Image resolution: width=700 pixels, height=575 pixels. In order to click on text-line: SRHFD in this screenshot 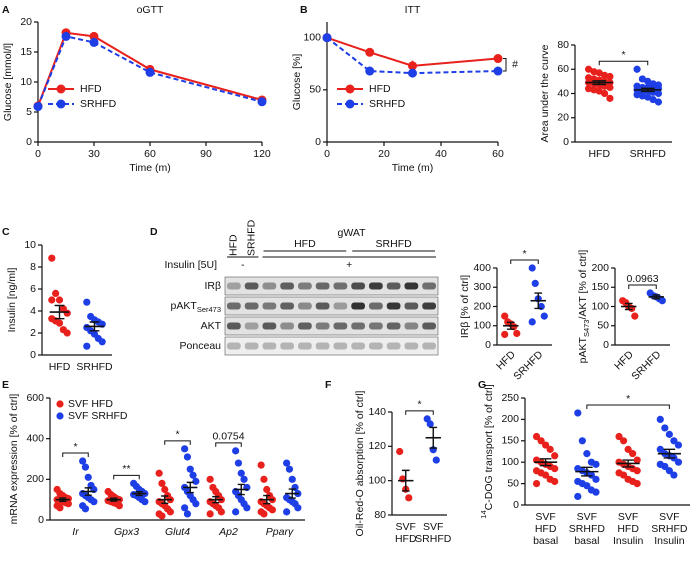, I will do `click(587, 529)`.